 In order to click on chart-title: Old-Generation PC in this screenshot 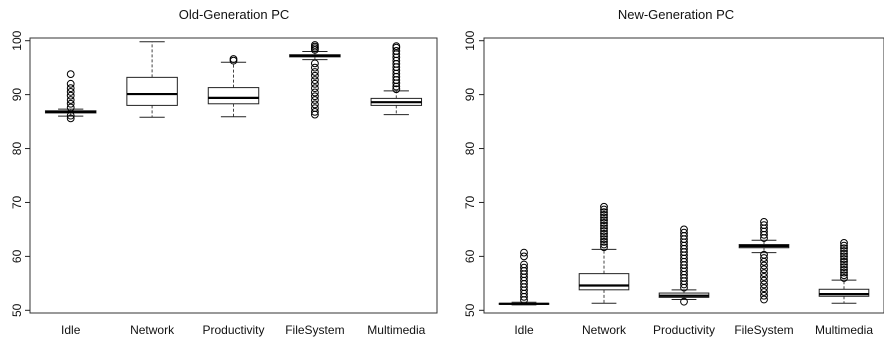, I will do `click(234, 14)`.